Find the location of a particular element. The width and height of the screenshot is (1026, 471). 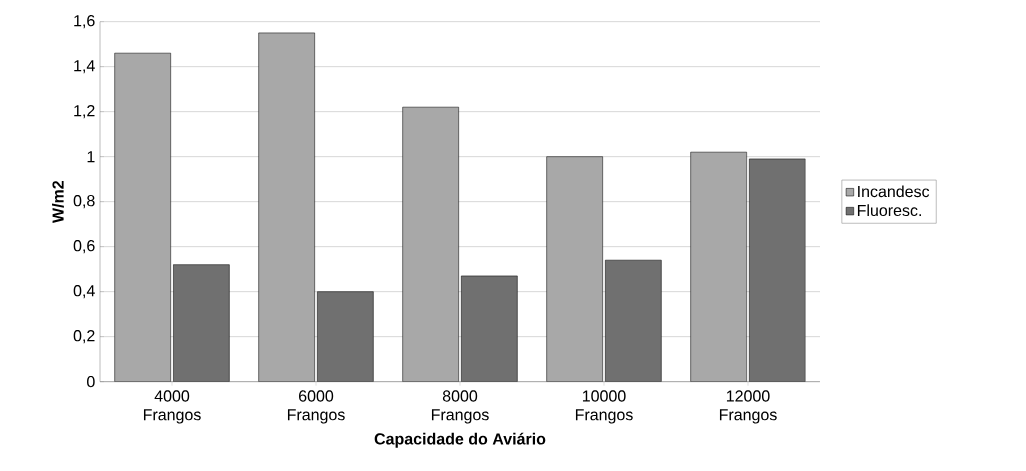

legend-label: Incandesc is located at coordinates (894, 191).